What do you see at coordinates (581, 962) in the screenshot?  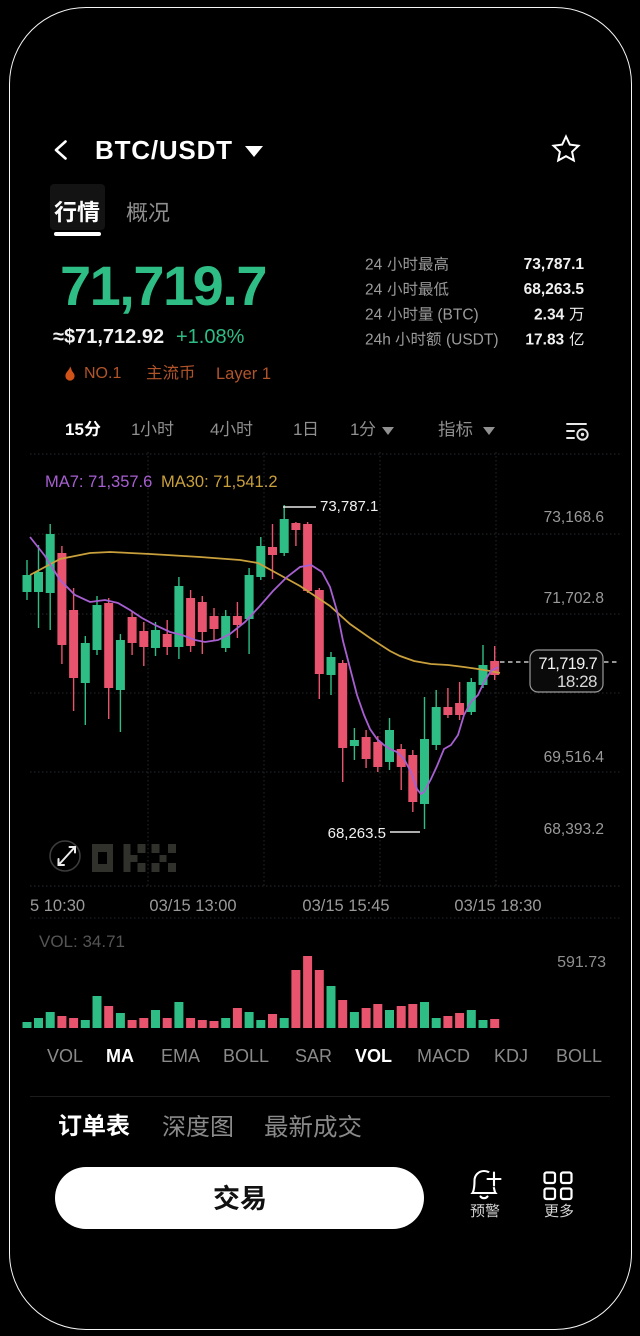 I see `svg-text: 591.73` at bounding box center [581, 962].